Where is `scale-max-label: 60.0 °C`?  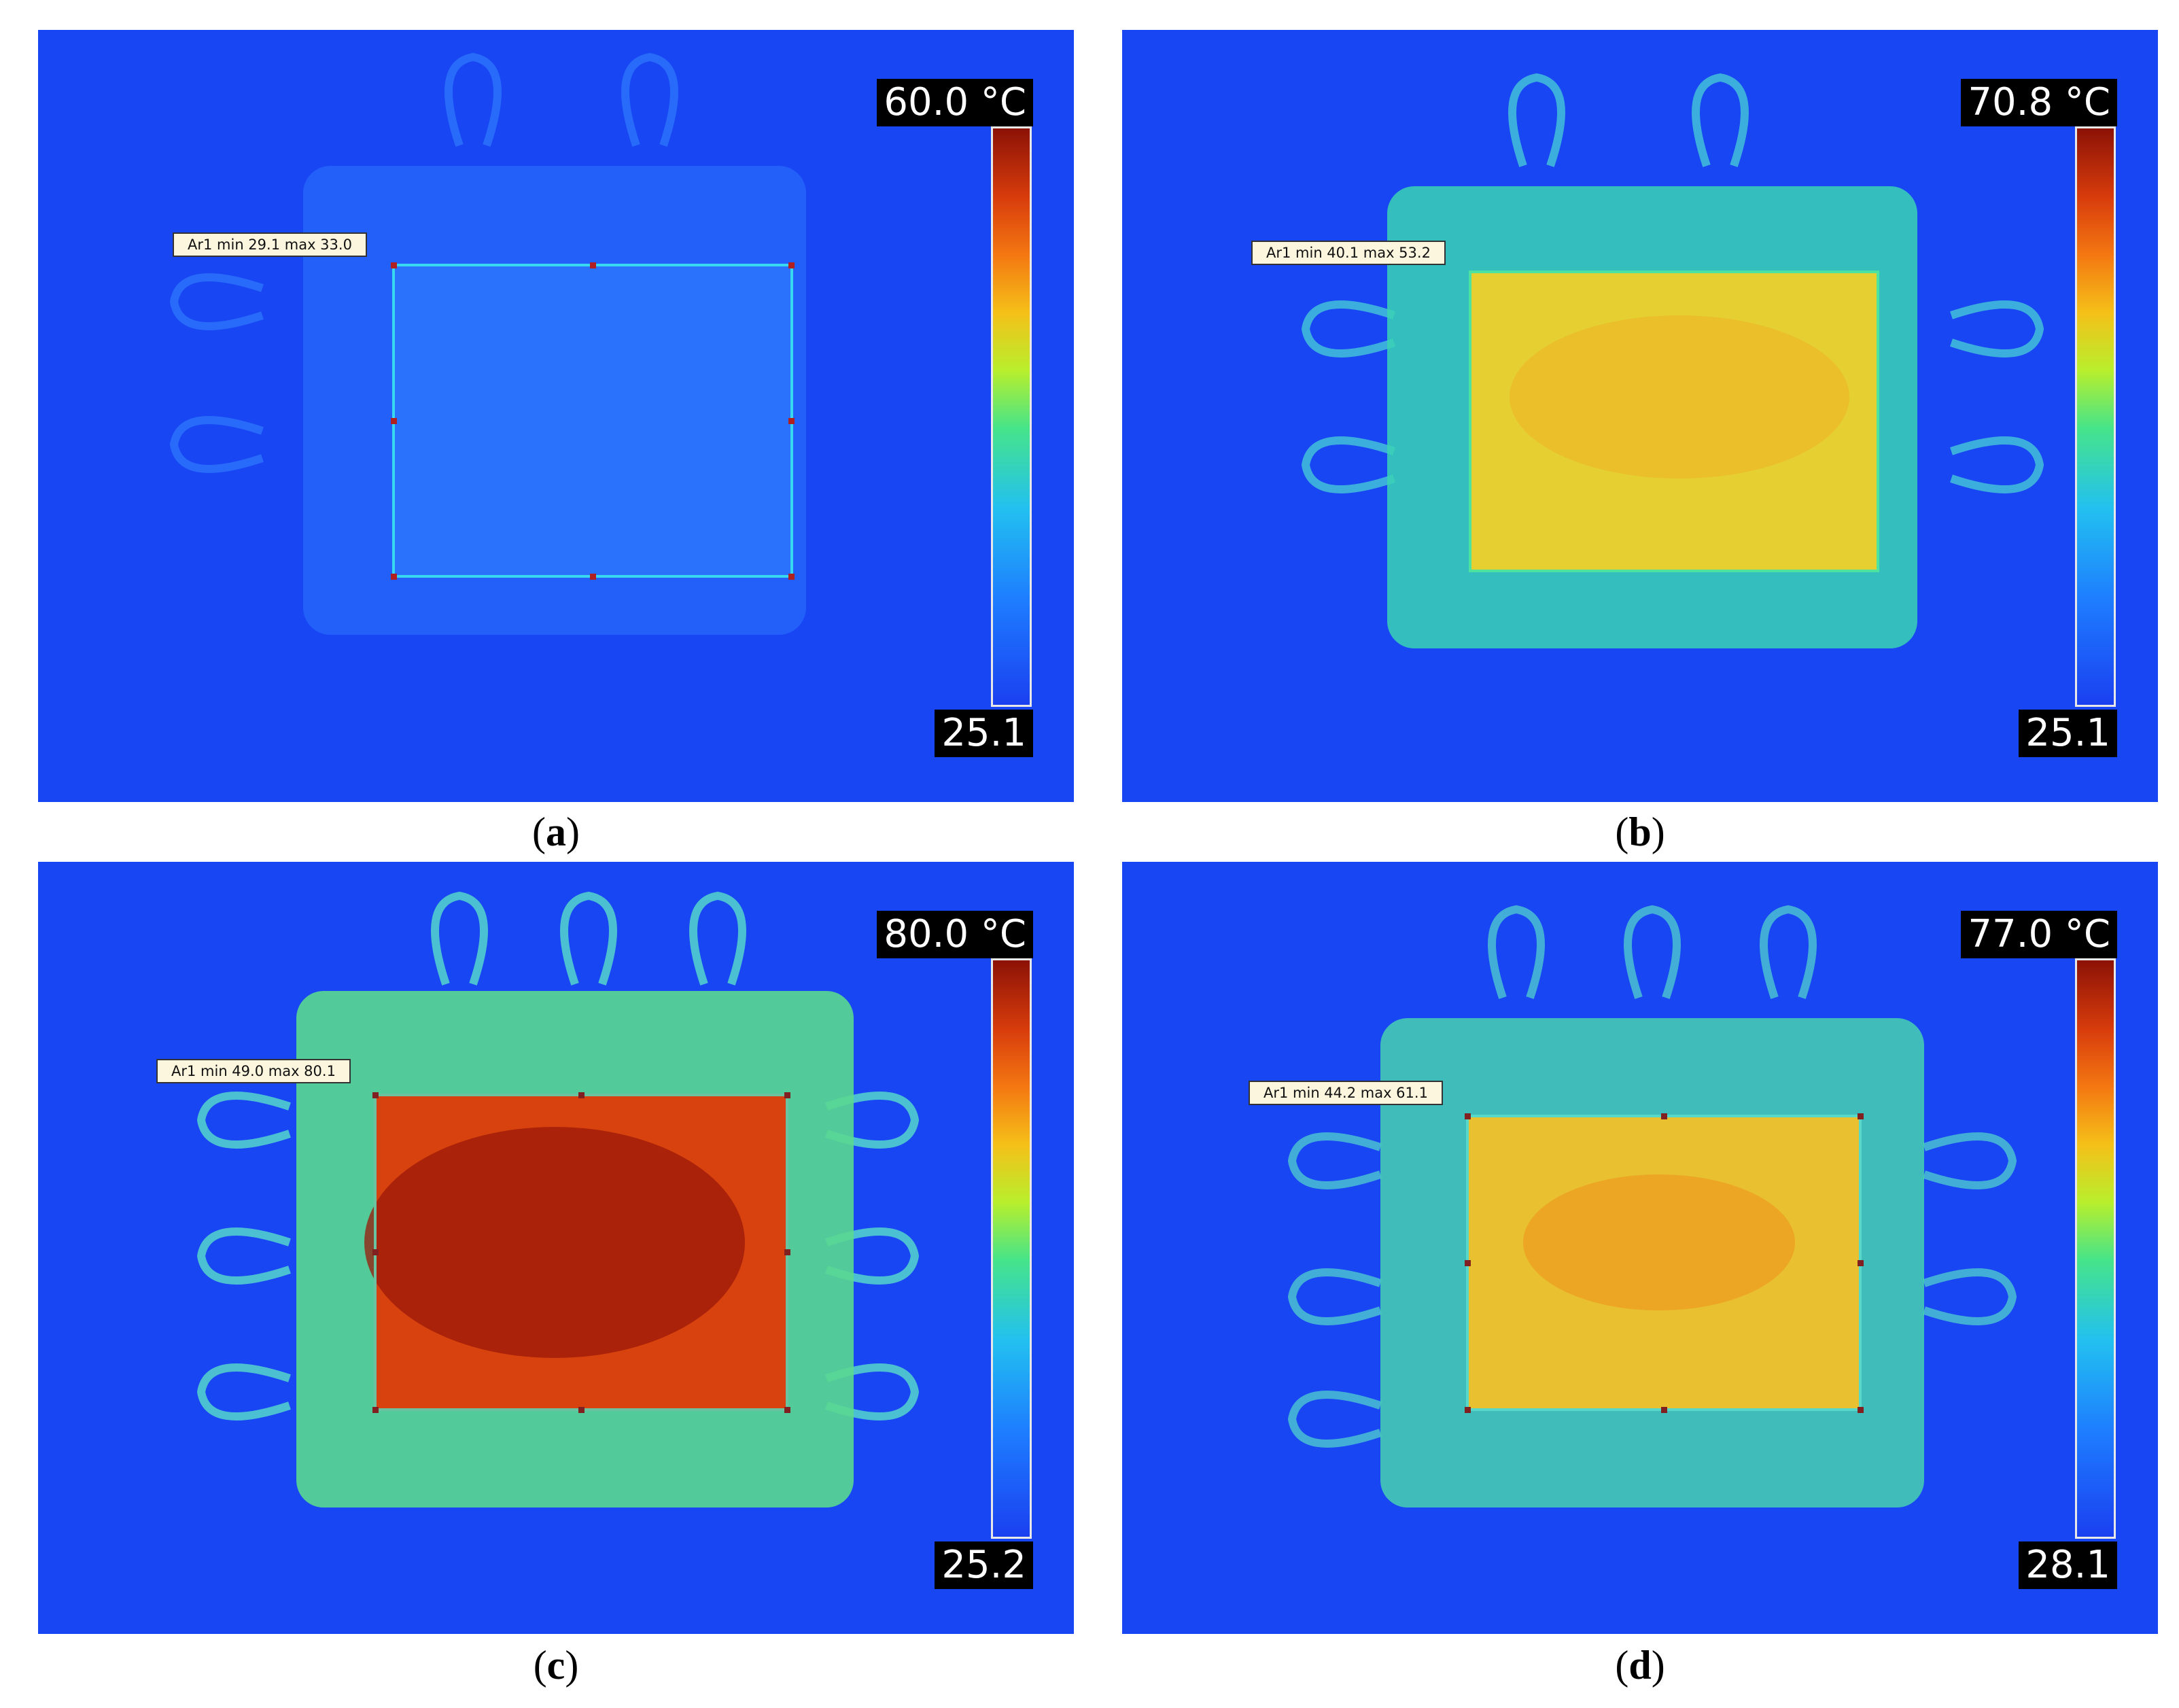 scale-max-label: 60.0 °C is located at coordinates (955, 102).